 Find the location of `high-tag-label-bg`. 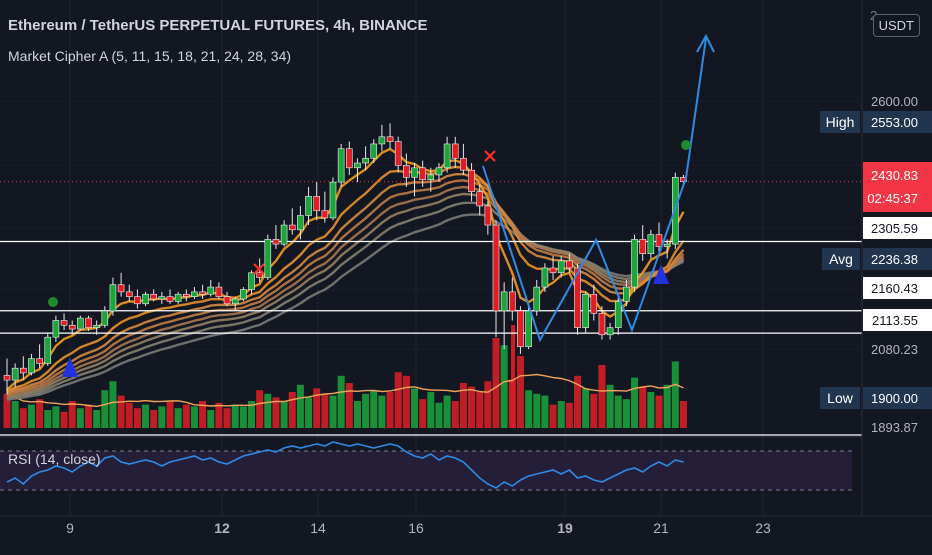

high-tag-label-bg is located at coordinates (840, 122).